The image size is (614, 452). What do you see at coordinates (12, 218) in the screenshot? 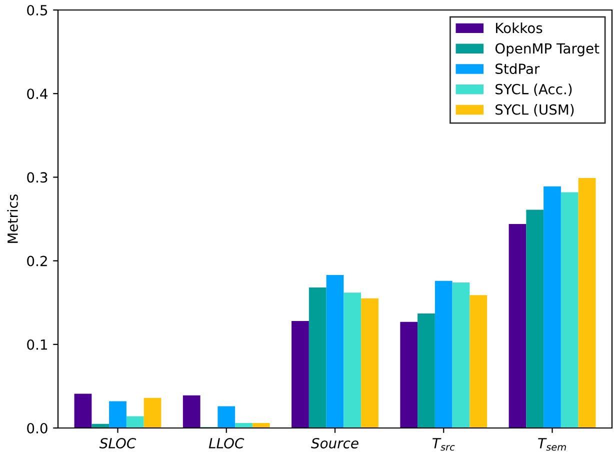
I see `y-axis-title: Metrics` at bounding box center [12, 218].